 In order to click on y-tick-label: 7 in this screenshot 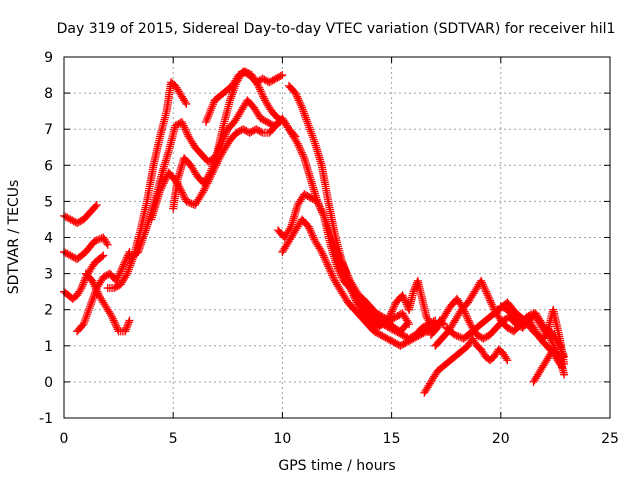, I will do `click(48, 130)`.